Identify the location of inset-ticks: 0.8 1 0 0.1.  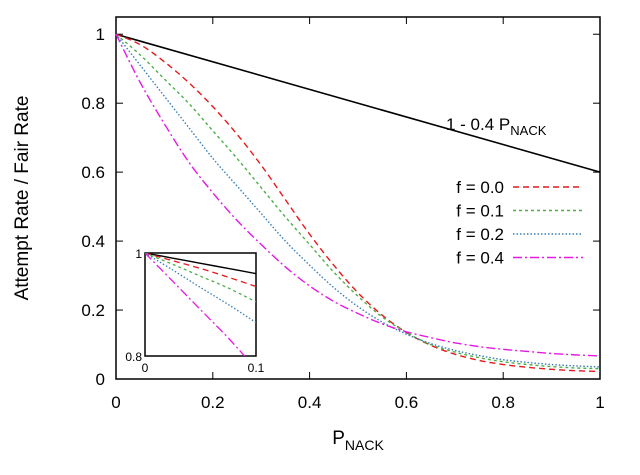
(194, 311).